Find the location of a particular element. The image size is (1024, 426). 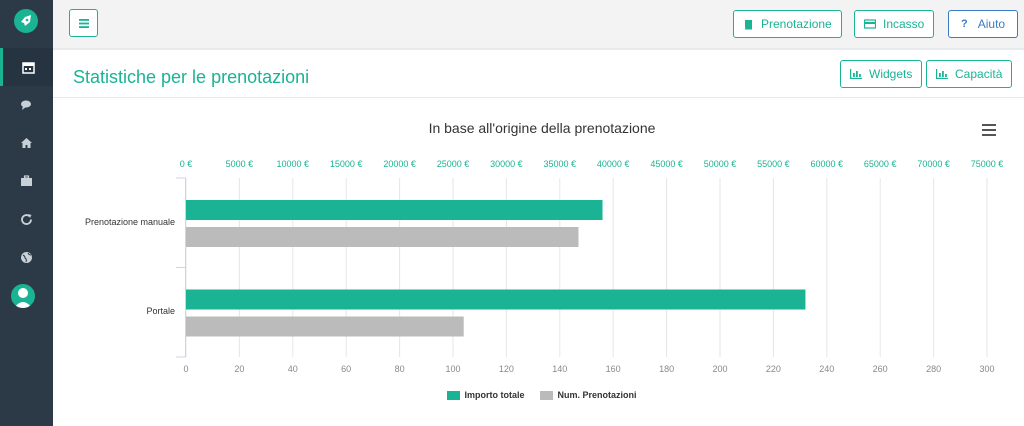

refresh-icon is located at coordinates (26, 219).